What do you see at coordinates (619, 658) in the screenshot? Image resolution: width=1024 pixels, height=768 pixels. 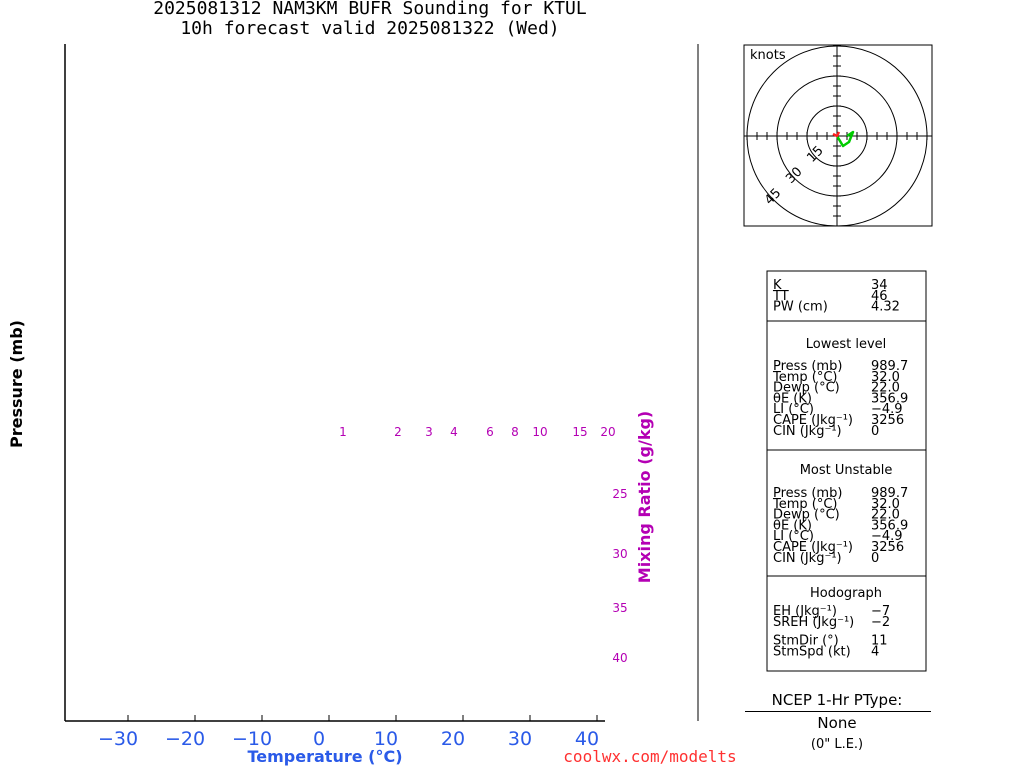 I see `mixing-ratio-label: 40` at bounding box center [619, 658].